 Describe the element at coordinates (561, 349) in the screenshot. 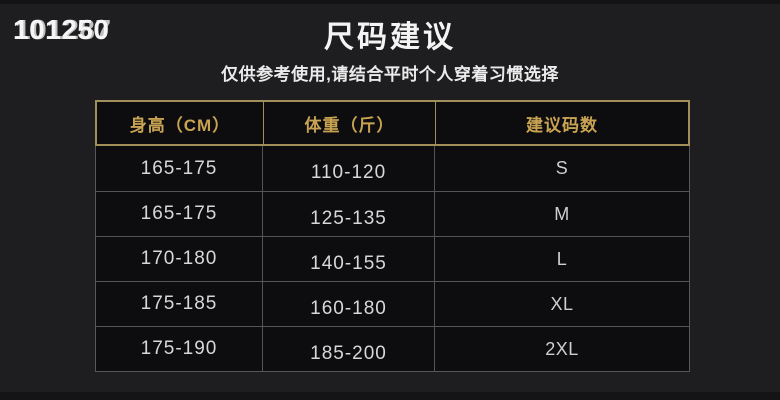

I see `cell-size: 2XL` at that location.